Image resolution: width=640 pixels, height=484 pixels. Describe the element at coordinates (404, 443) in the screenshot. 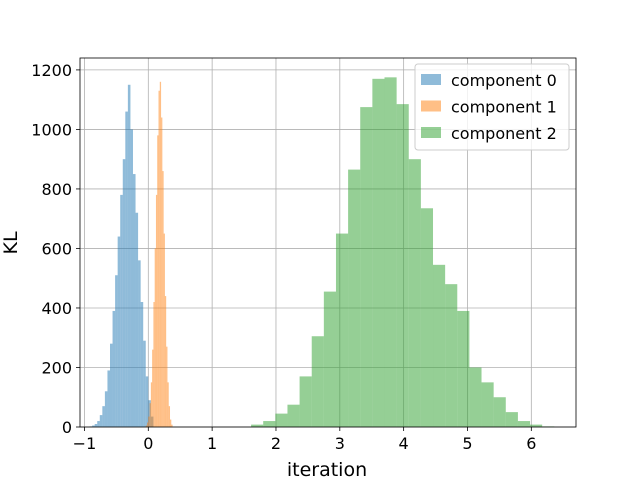

I see `x-tick-label: 4` at that location.